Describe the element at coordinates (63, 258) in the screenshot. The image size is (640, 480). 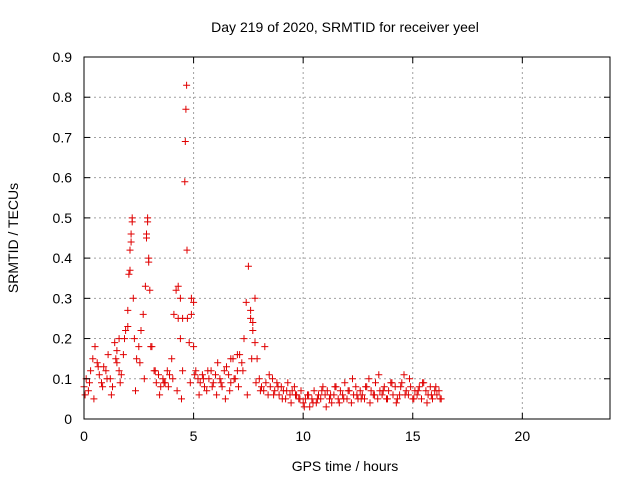
I see `y-tick-label: 0.4` at that location.